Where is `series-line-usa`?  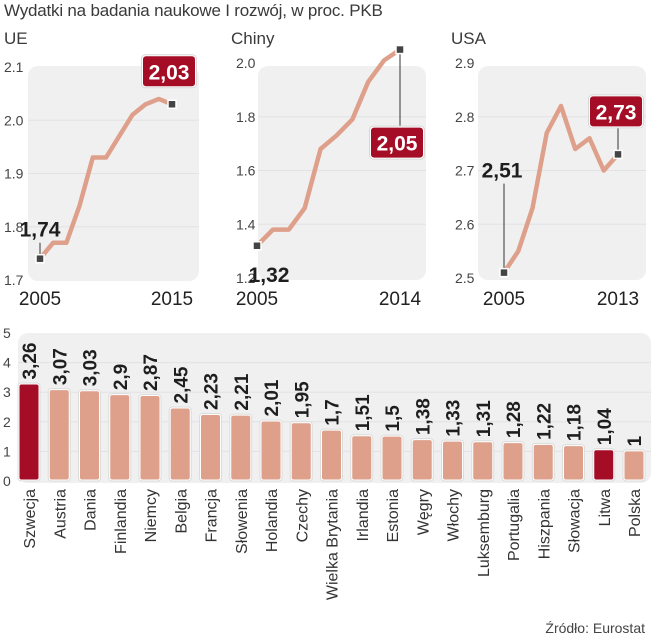
series-line-usa is located at coordinates (561, 189).